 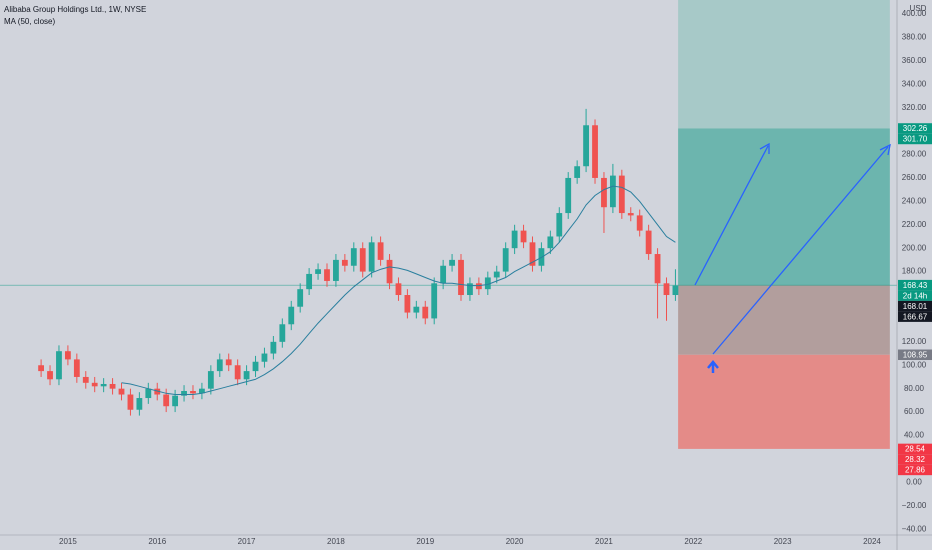 I want to click on y-tick-label: 360.00, so click(x=914, y=60).